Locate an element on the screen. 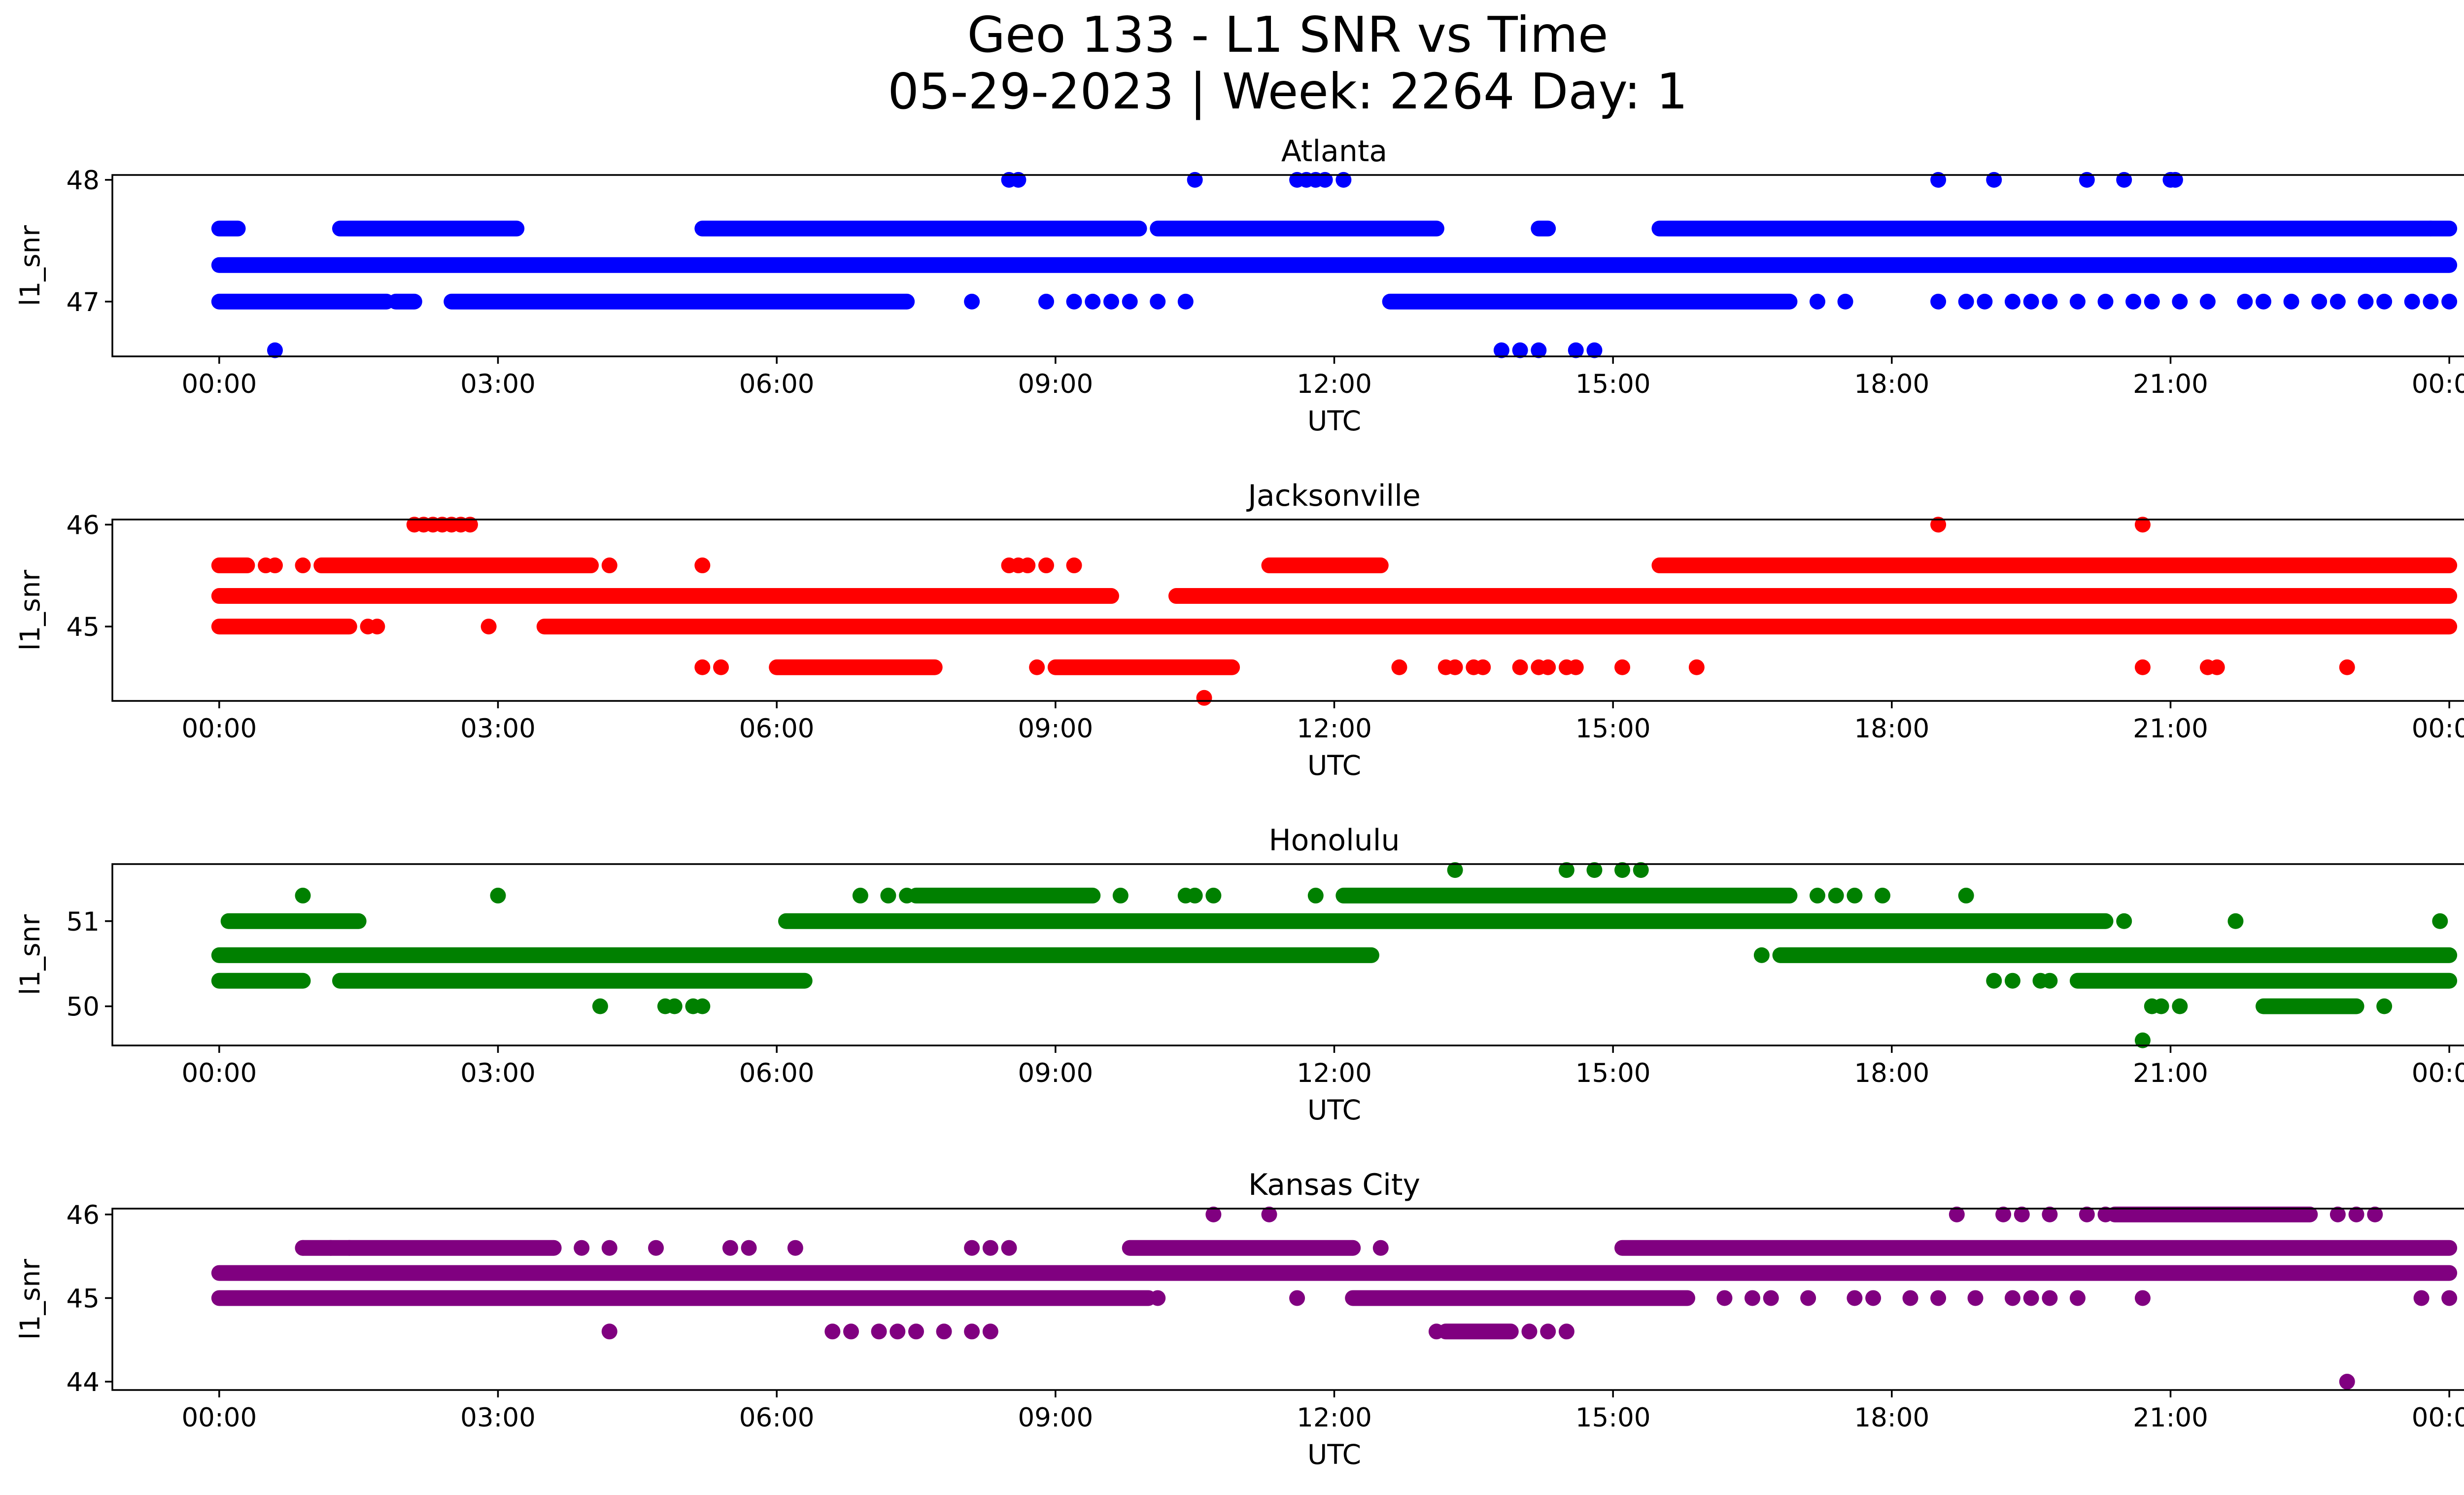 The image size is (2464, 1495). subplot-title: Kansas City is located at coordinates (1334, 1185).